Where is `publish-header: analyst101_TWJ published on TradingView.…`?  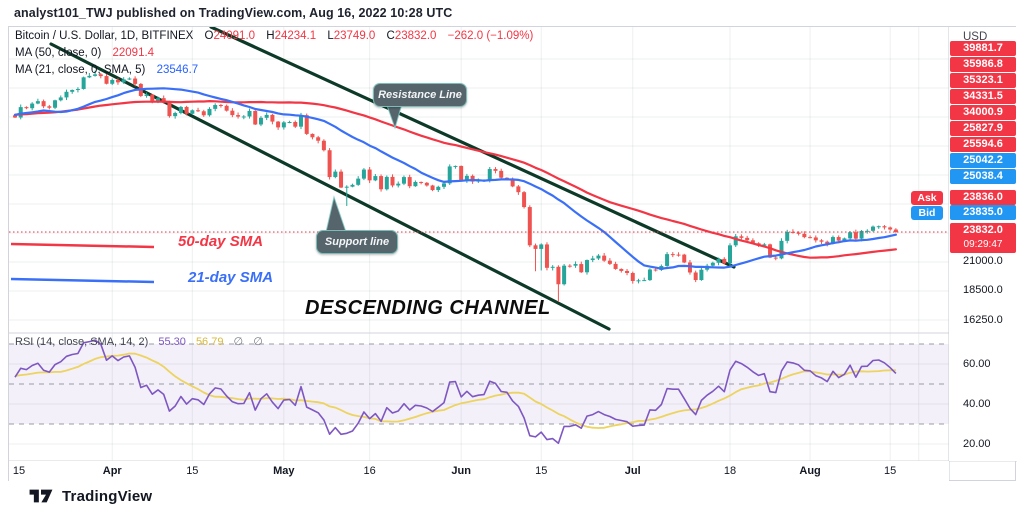 publish-header: analyst101_TWJ published on TradingView.… is located at coordinates (233, 13).